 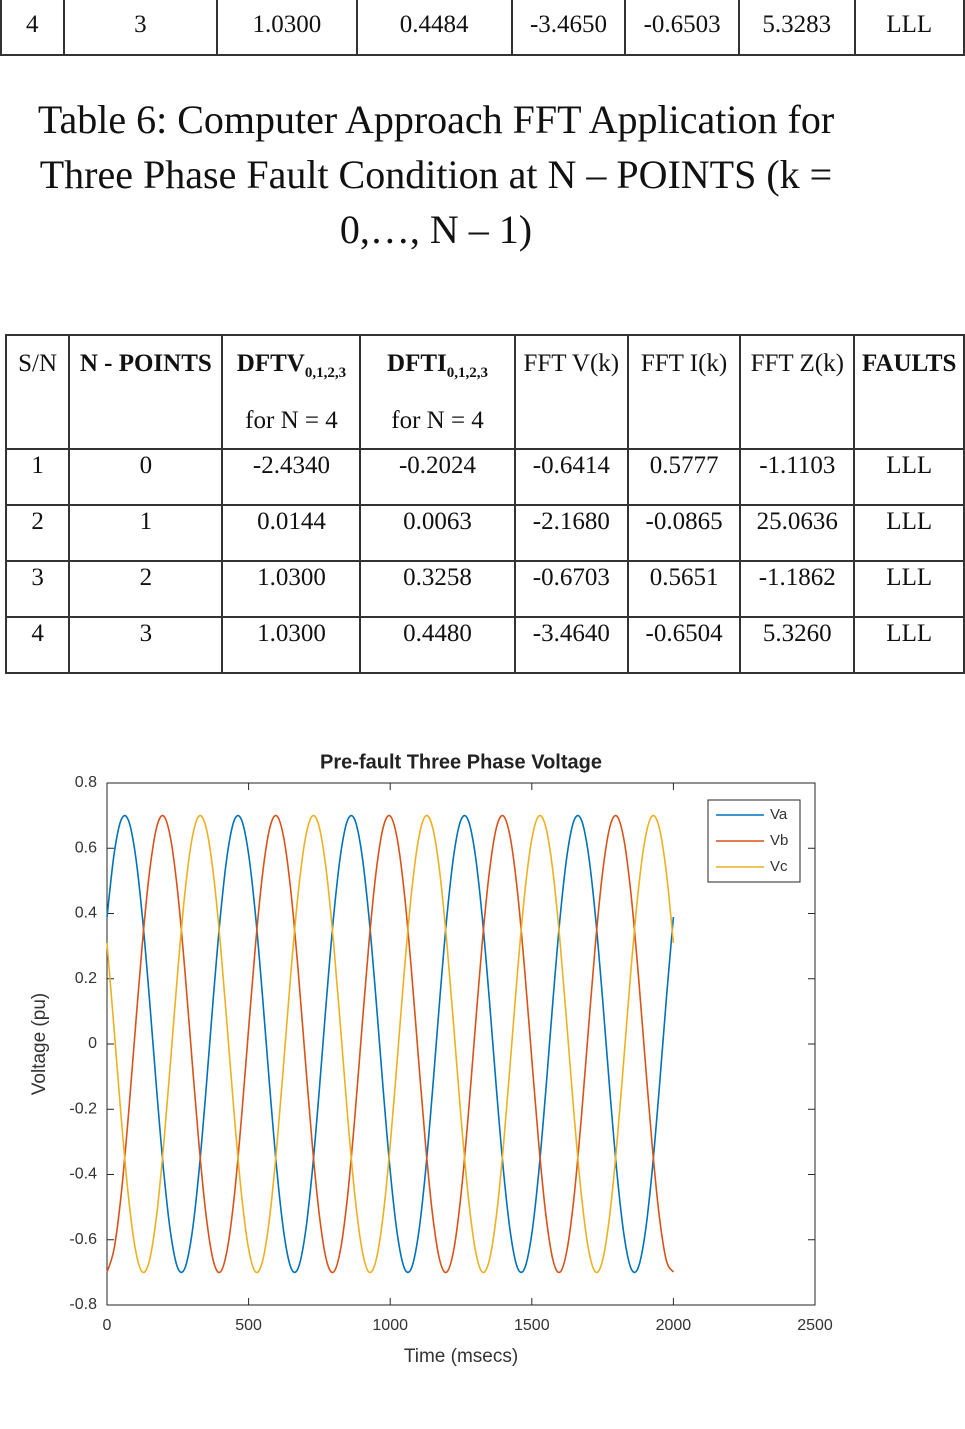 What do you see at coordinates (390, 1325) in the screenshot?
I see `x-tick-label: 1000` at bounding box center [390, 1325].